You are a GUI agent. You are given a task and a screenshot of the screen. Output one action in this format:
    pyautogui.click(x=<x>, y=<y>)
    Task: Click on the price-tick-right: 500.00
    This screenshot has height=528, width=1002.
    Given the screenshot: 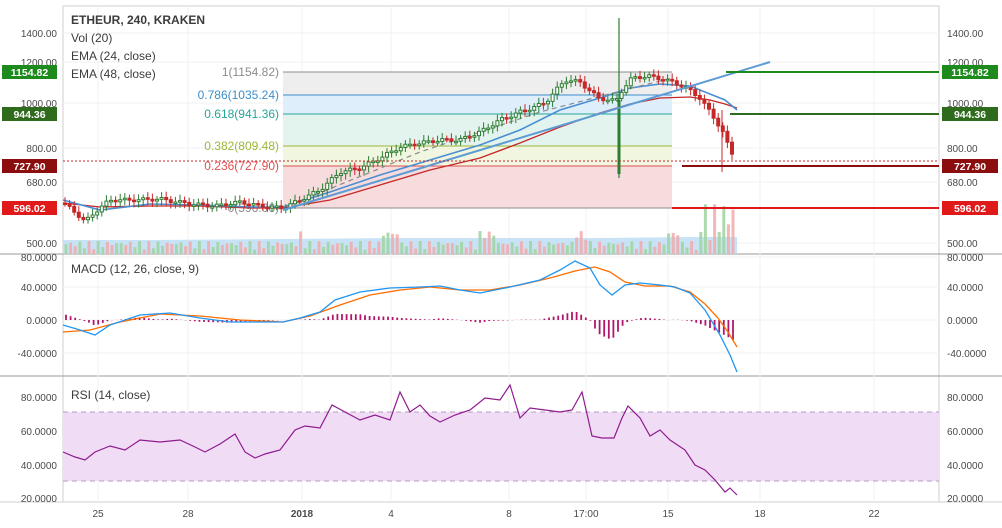 What is the action you would take?
    pyautogui.click(x=962, y=244)
    